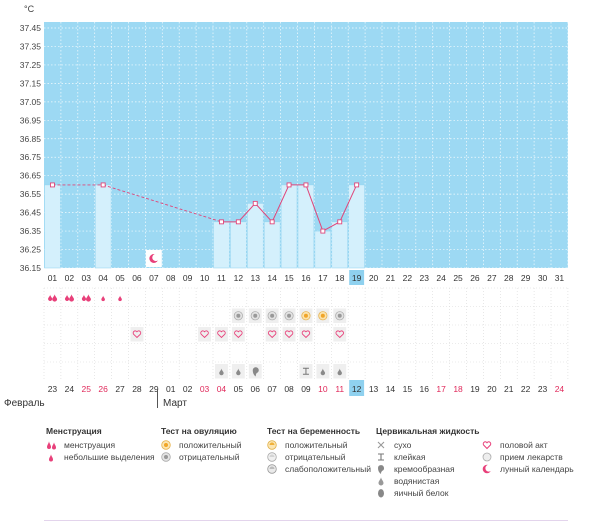  What do you see at coordinates (171, 389) in the screenshot?
I see `cycle-date-label: 01` at bounding box center [171, 389].